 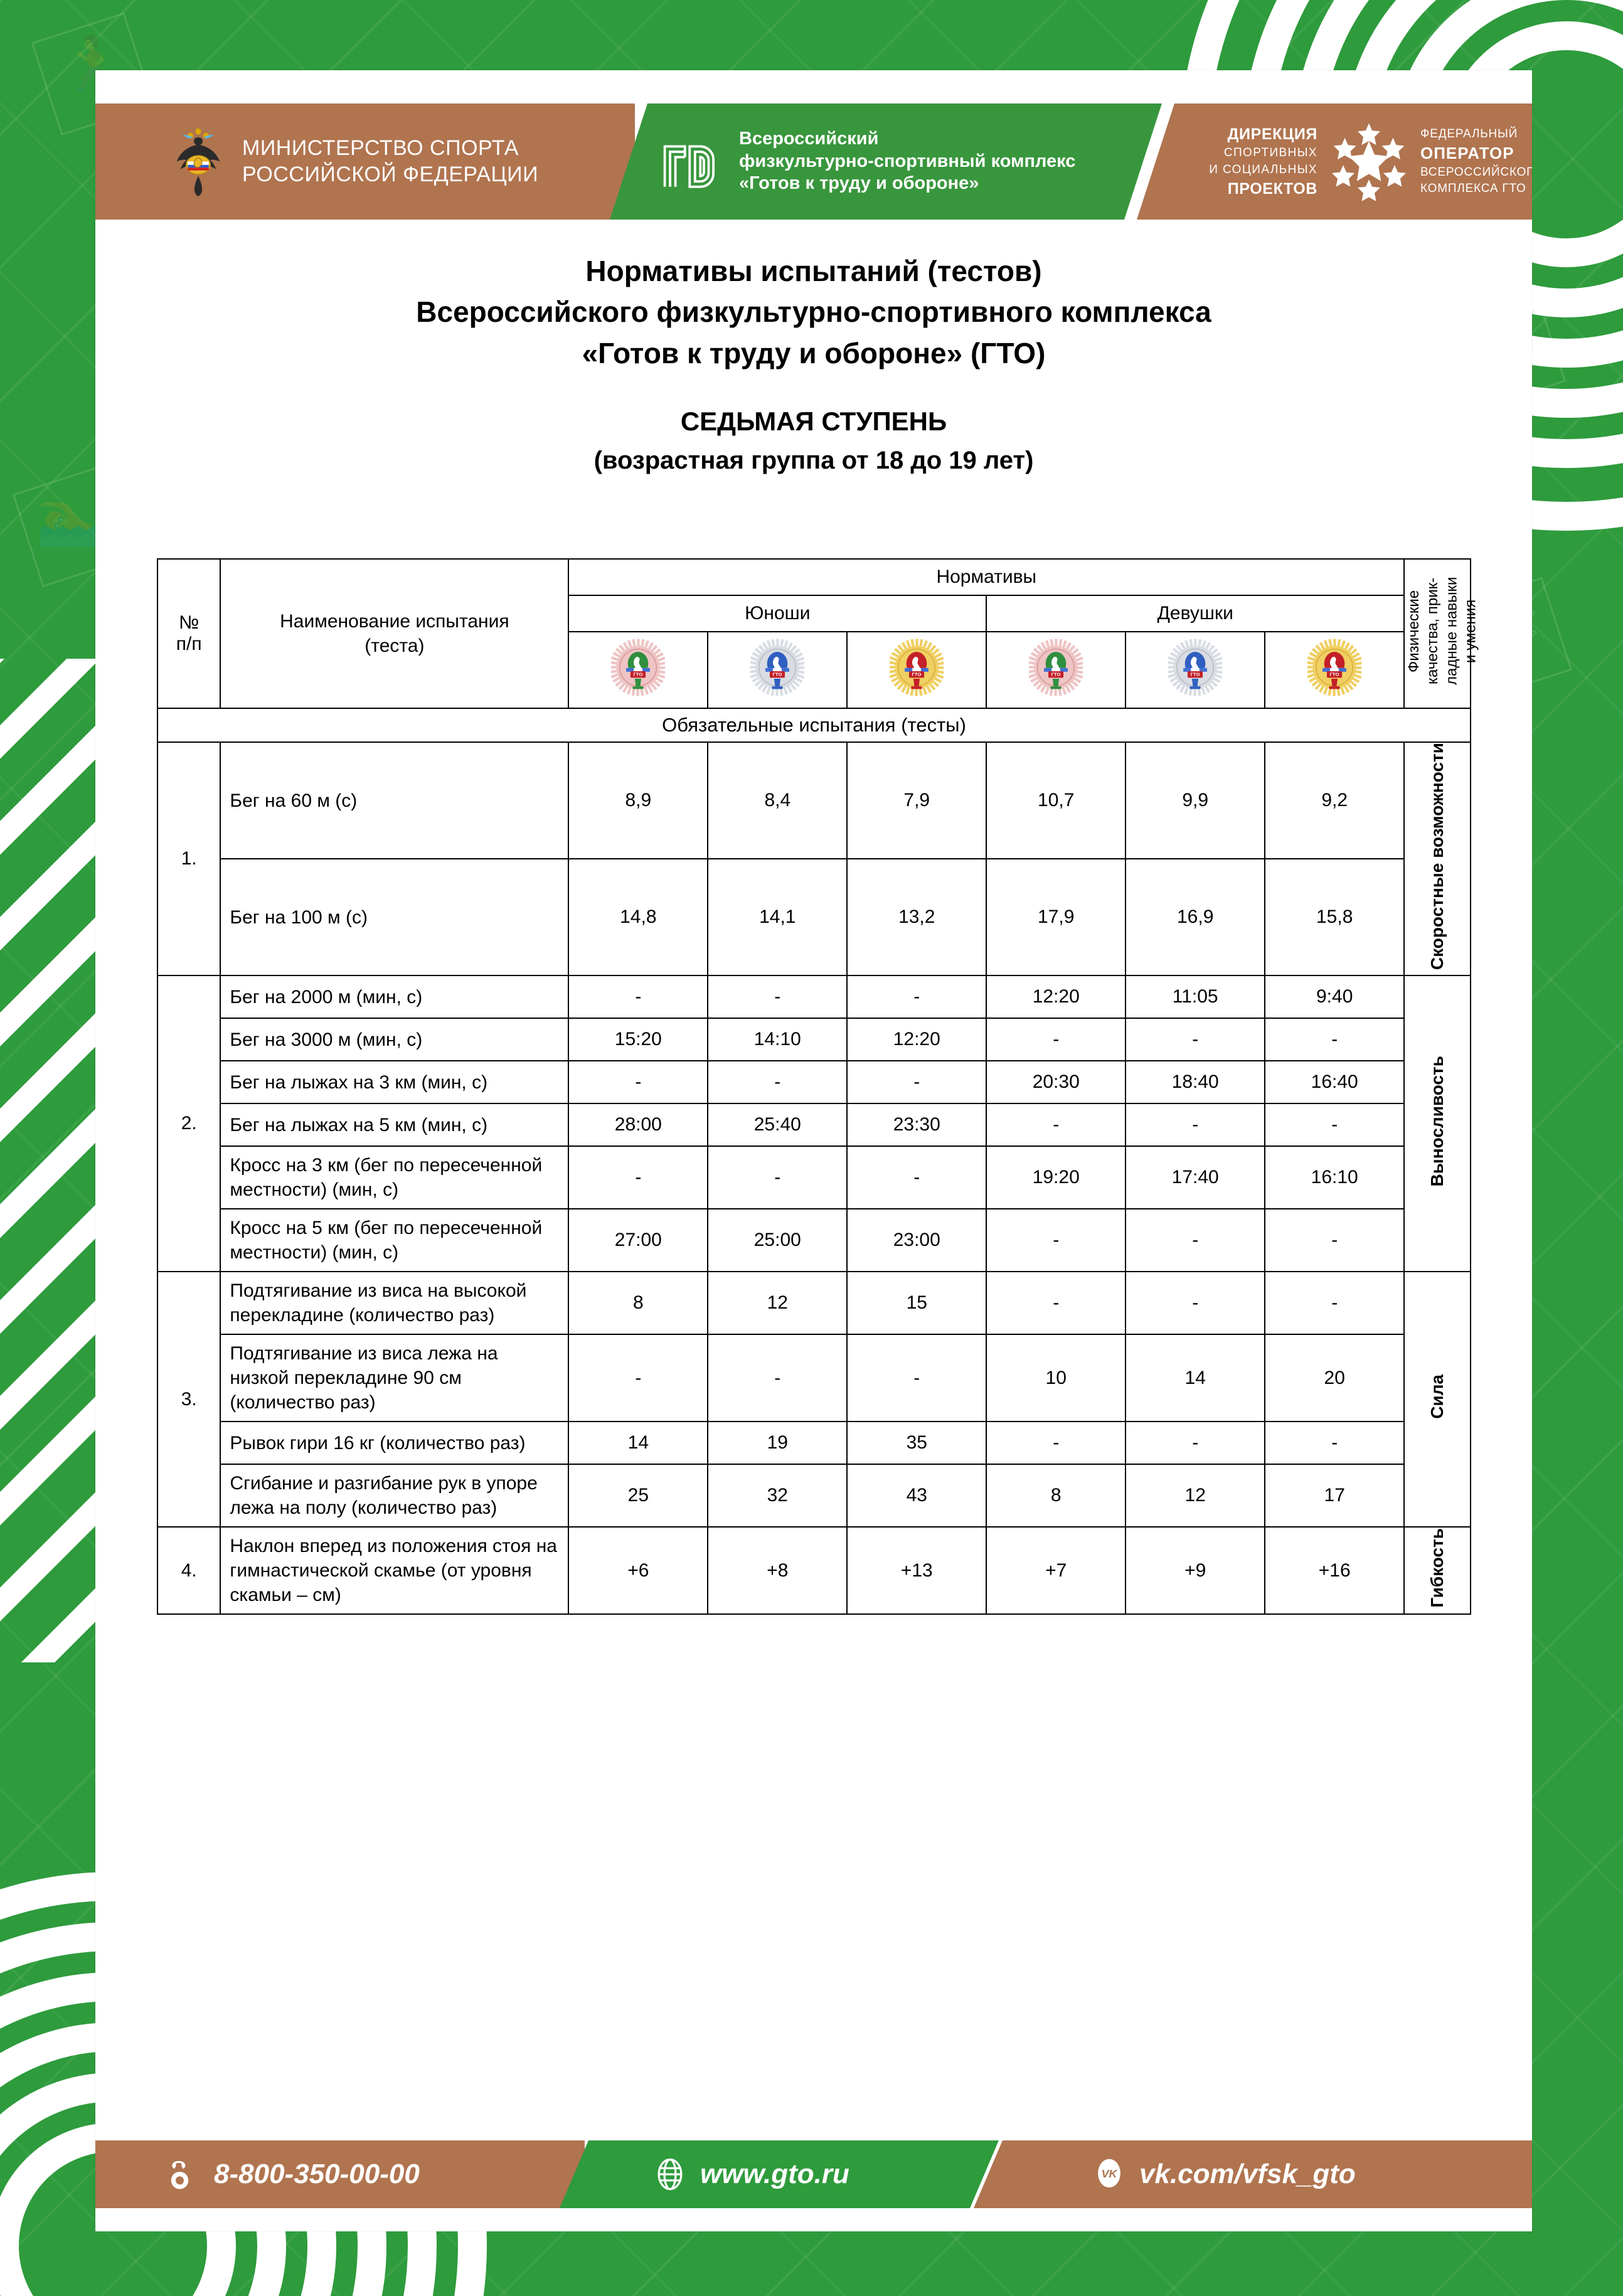 I want to click on test-name-cell: Бег на 2000 м (мин, с), so click(x=395, y=997).